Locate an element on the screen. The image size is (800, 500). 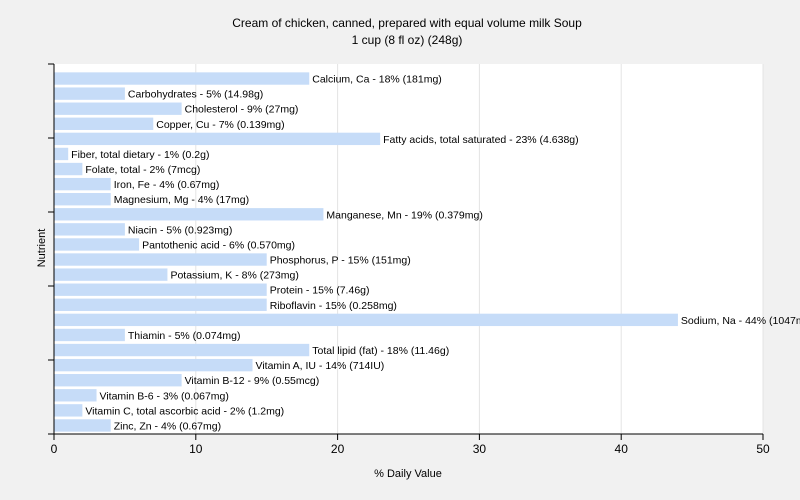
bar-label: Vitamin B-6 - 3% (0.067mg) is located at coordinates (164, 396).